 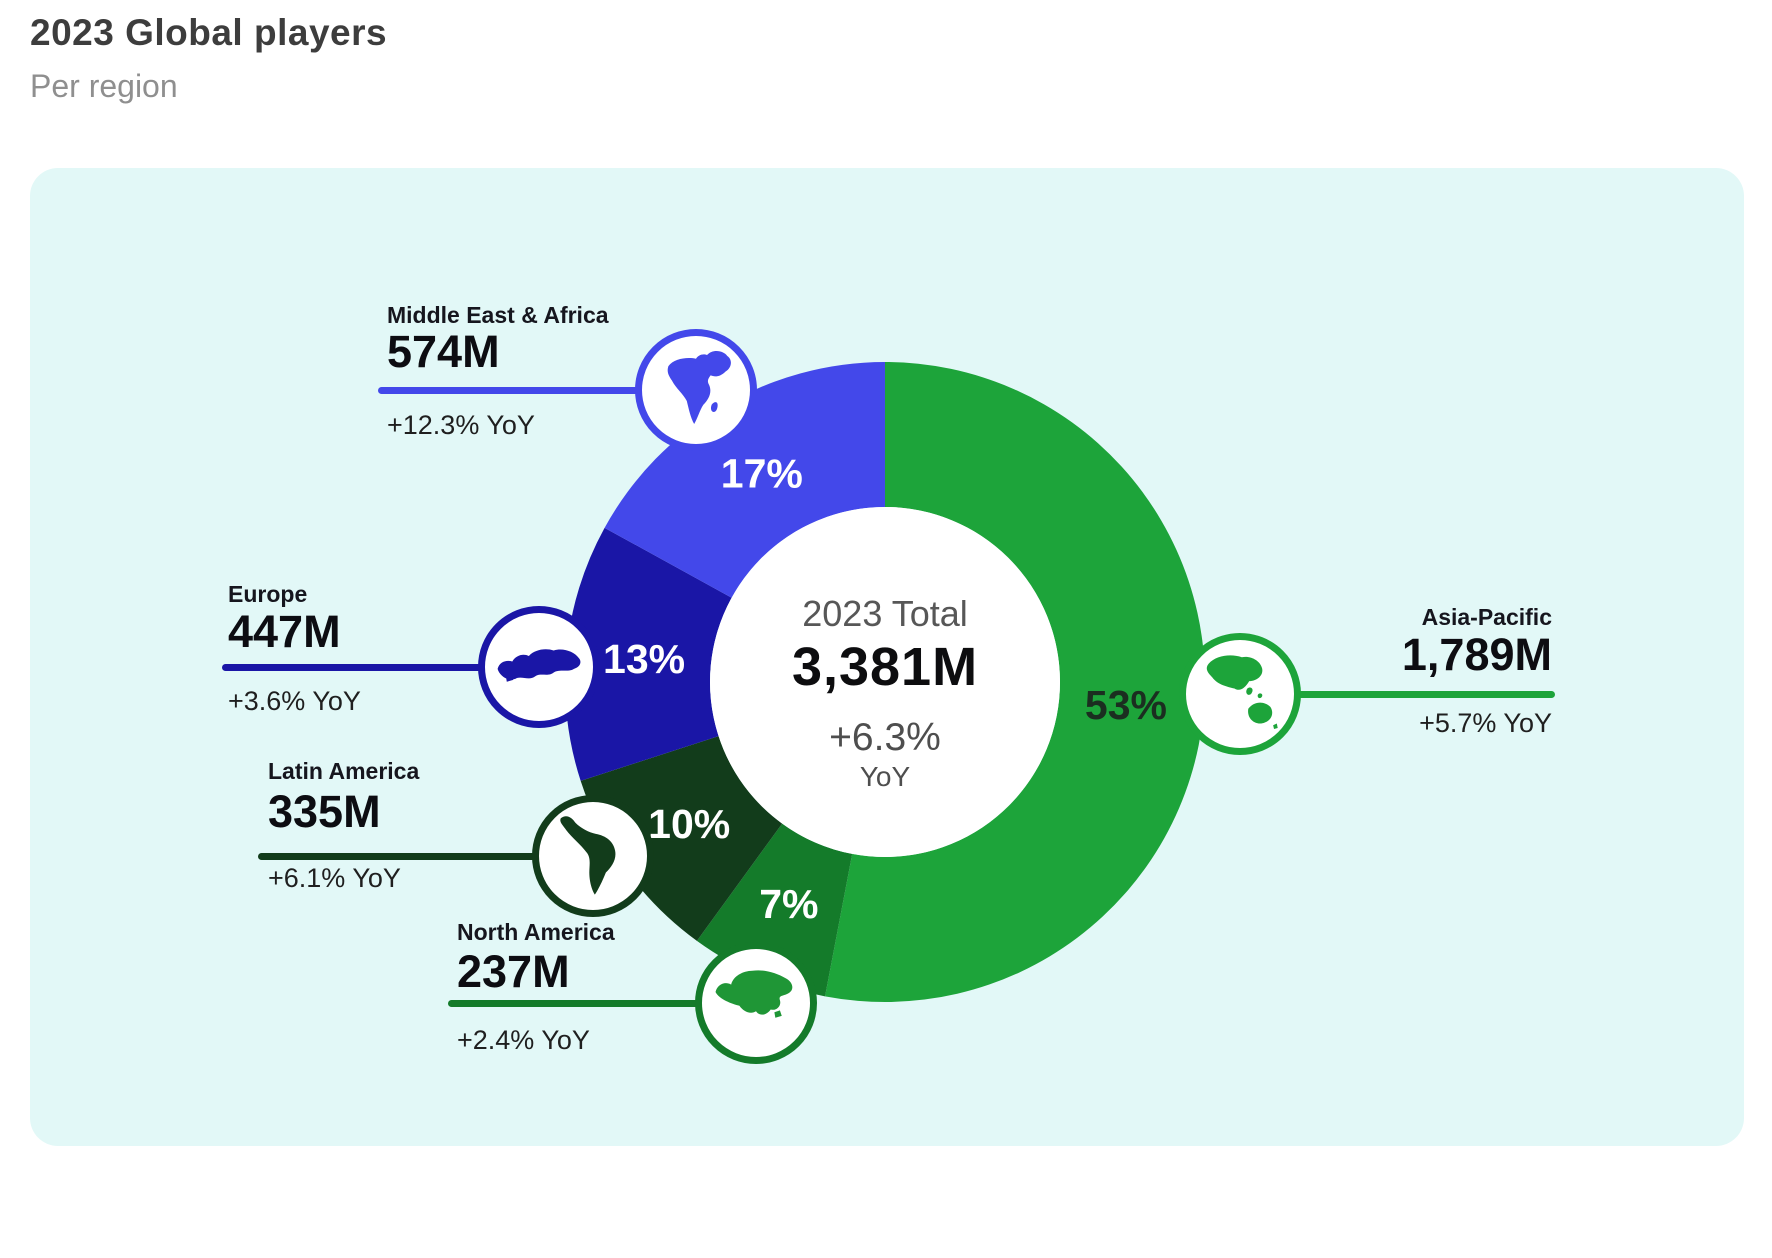 I want to click on leader-line-europe, so click(x=380, y=667).